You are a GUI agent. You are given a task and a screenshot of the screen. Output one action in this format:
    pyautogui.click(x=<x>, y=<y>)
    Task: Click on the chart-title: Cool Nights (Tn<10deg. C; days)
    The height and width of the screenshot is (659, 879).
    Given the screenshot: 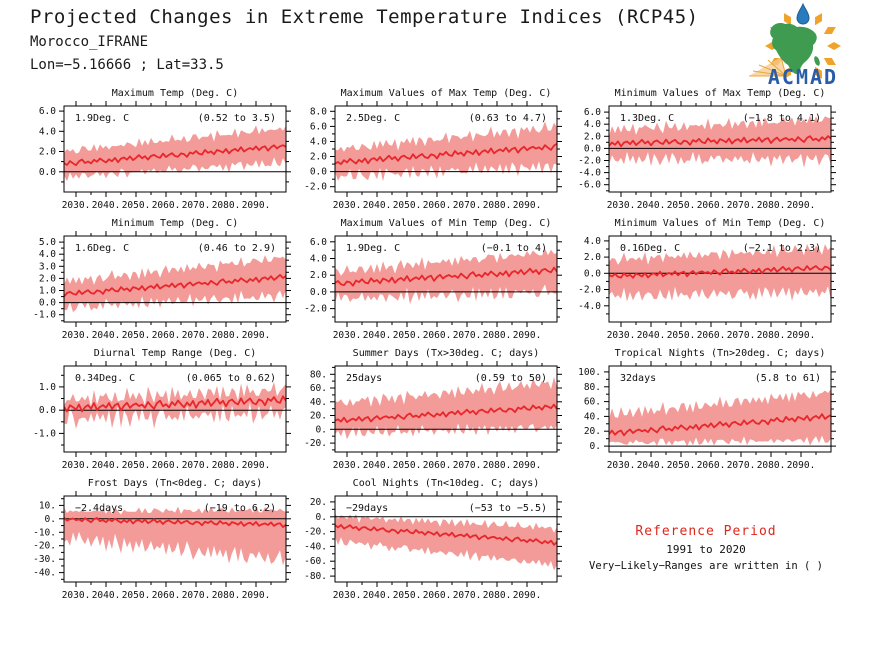 What is the action you would take?
    pyautogui.click(x=446, y=483)
    